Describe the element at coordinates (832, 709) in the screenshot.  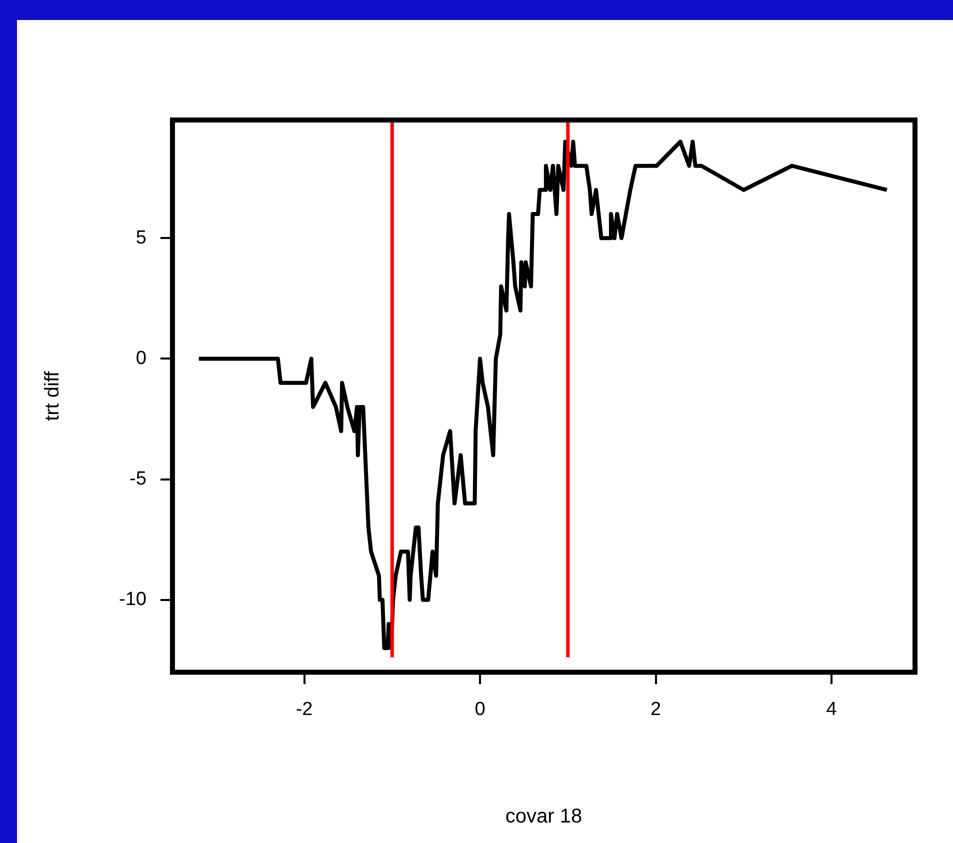
I see `x-tick-label: 4` at that location.